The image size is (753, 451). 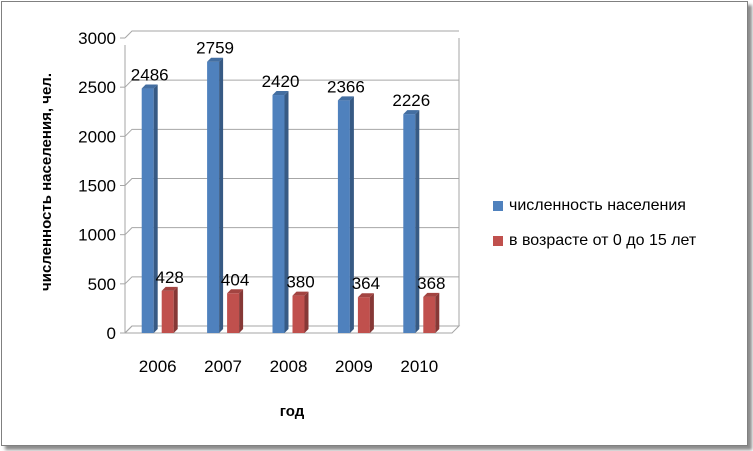 What do you see at coordinates (97, 235) in the screenshot?
I see `y-tick-label: 1000` at bounding box center [97, 235].